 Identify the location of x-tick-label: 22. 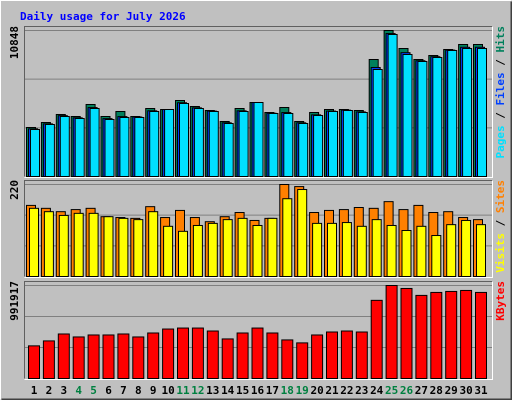
(346, 390).